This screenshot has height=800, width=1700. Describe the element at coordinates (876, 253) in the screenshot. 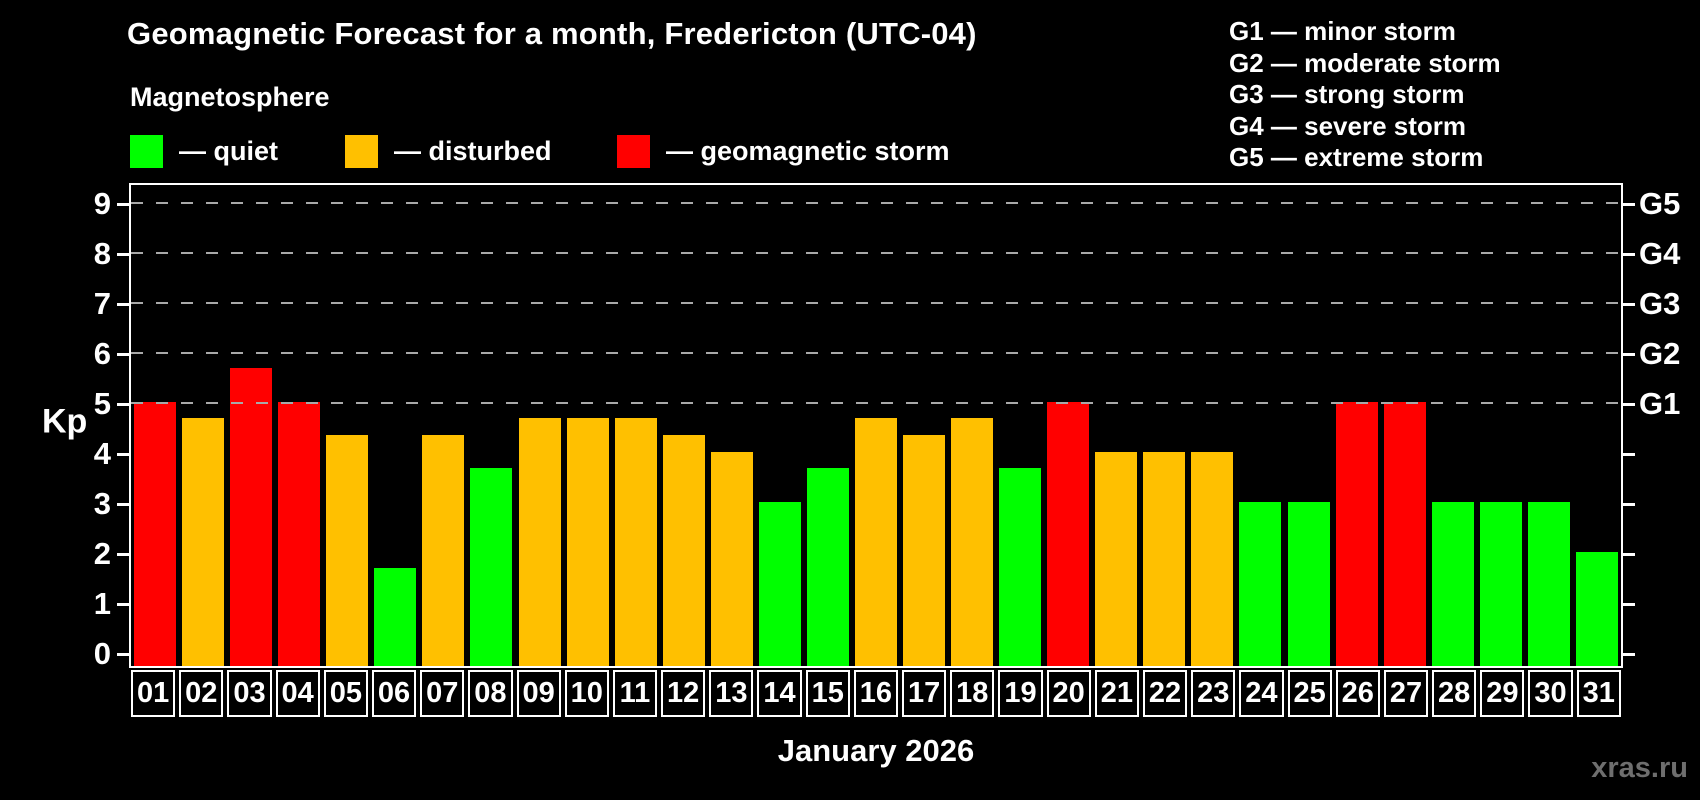

I see `gridline-kp8` at that location.